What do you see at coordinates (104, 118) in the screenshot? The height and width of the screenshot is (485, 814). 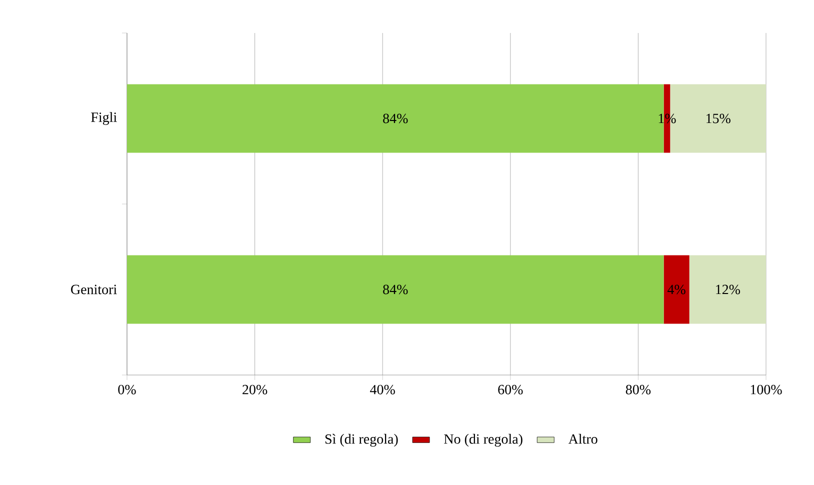 I see `y-tick-label: Figli` at bounding box center [104, 118].